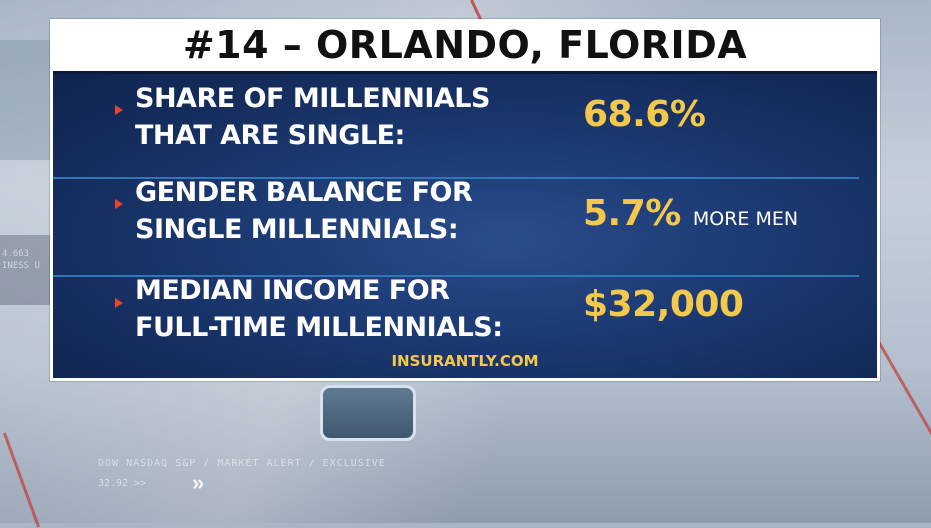 This screenshot has height=528, width=931. What do you see at coordinates (745, 219) in the screenshot?
I see `stat-value-suffix: MORE MEN` at bounding box center [745, 219].